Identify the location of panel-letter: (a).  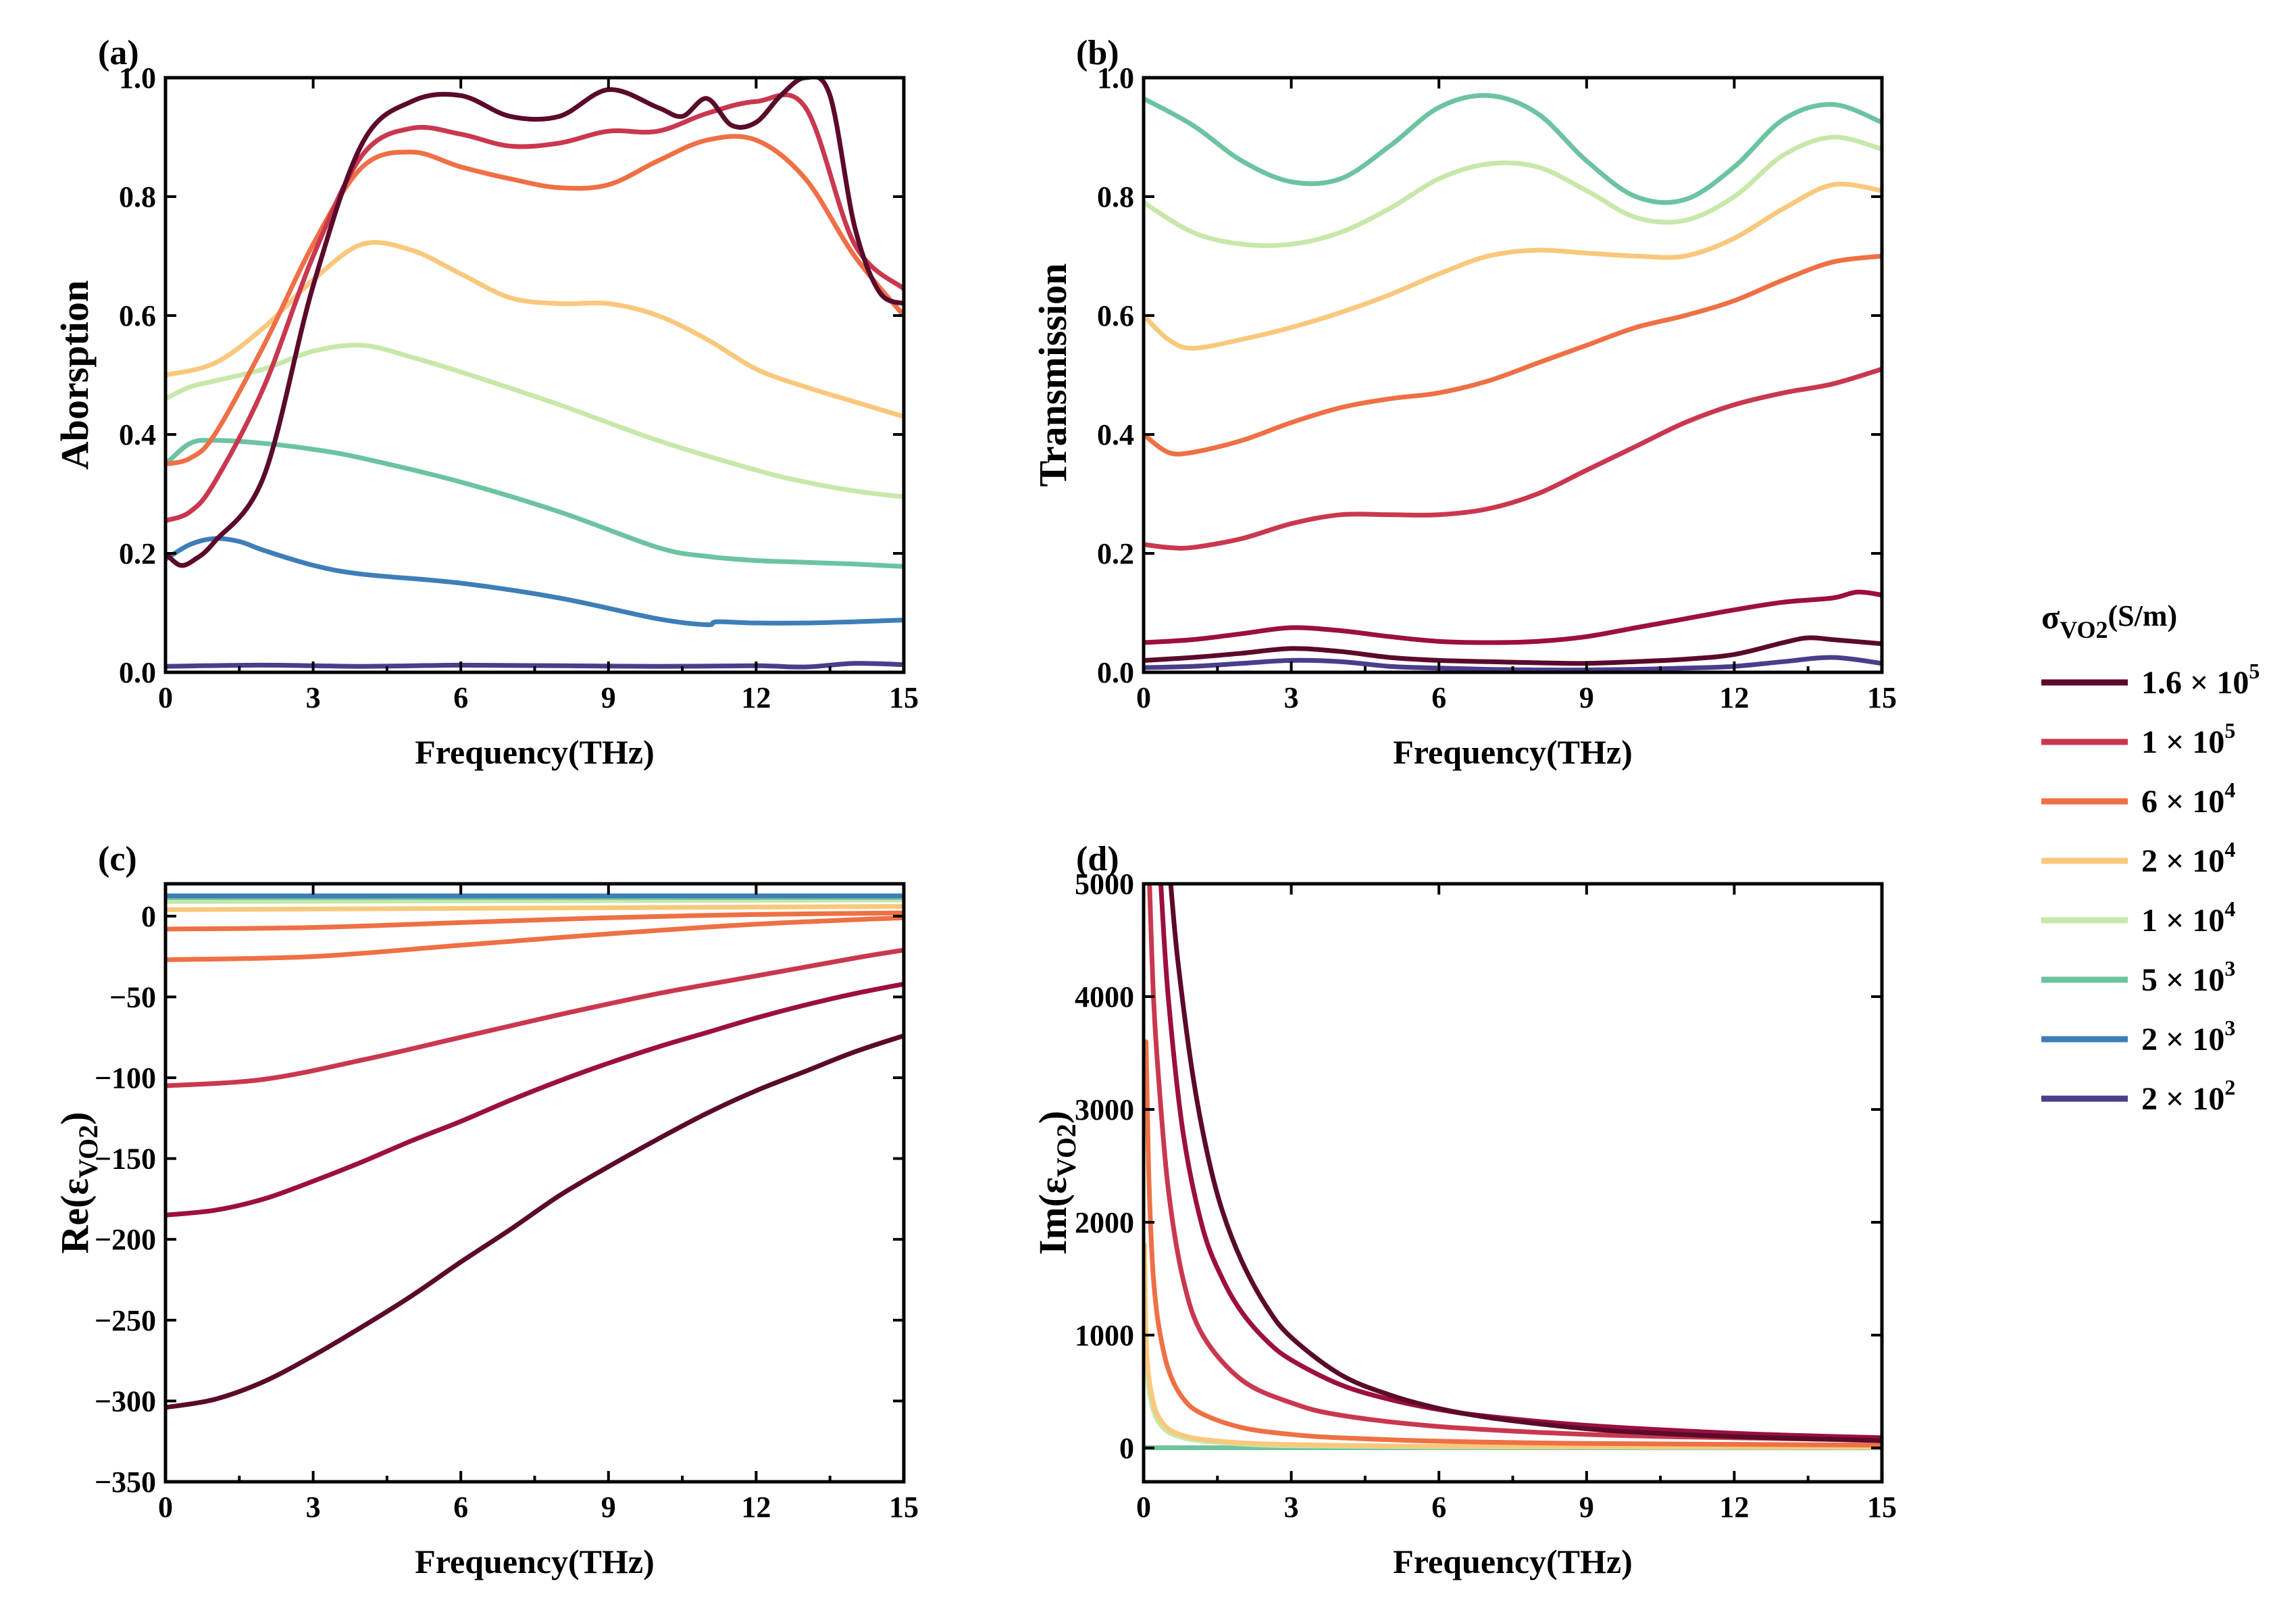
(118, 53).